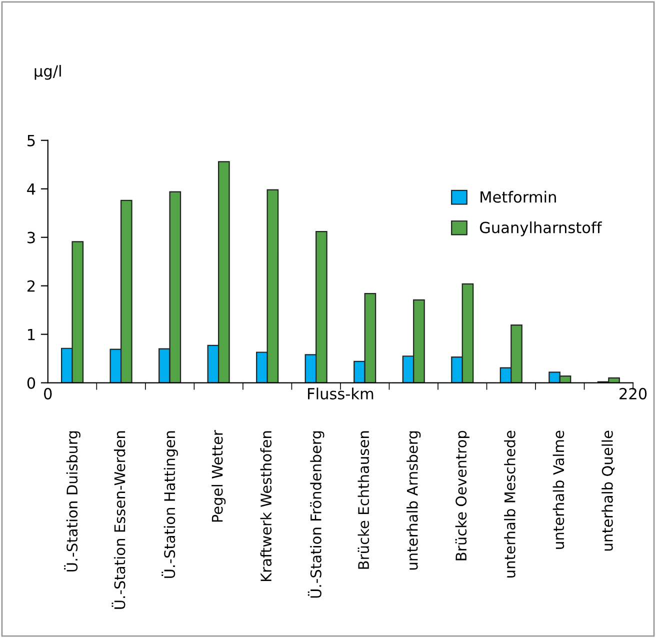 The height and width of the screenshot is (638, 656). I want to click on x-tick-label: unterhalb Quelle, so click(608, 490).